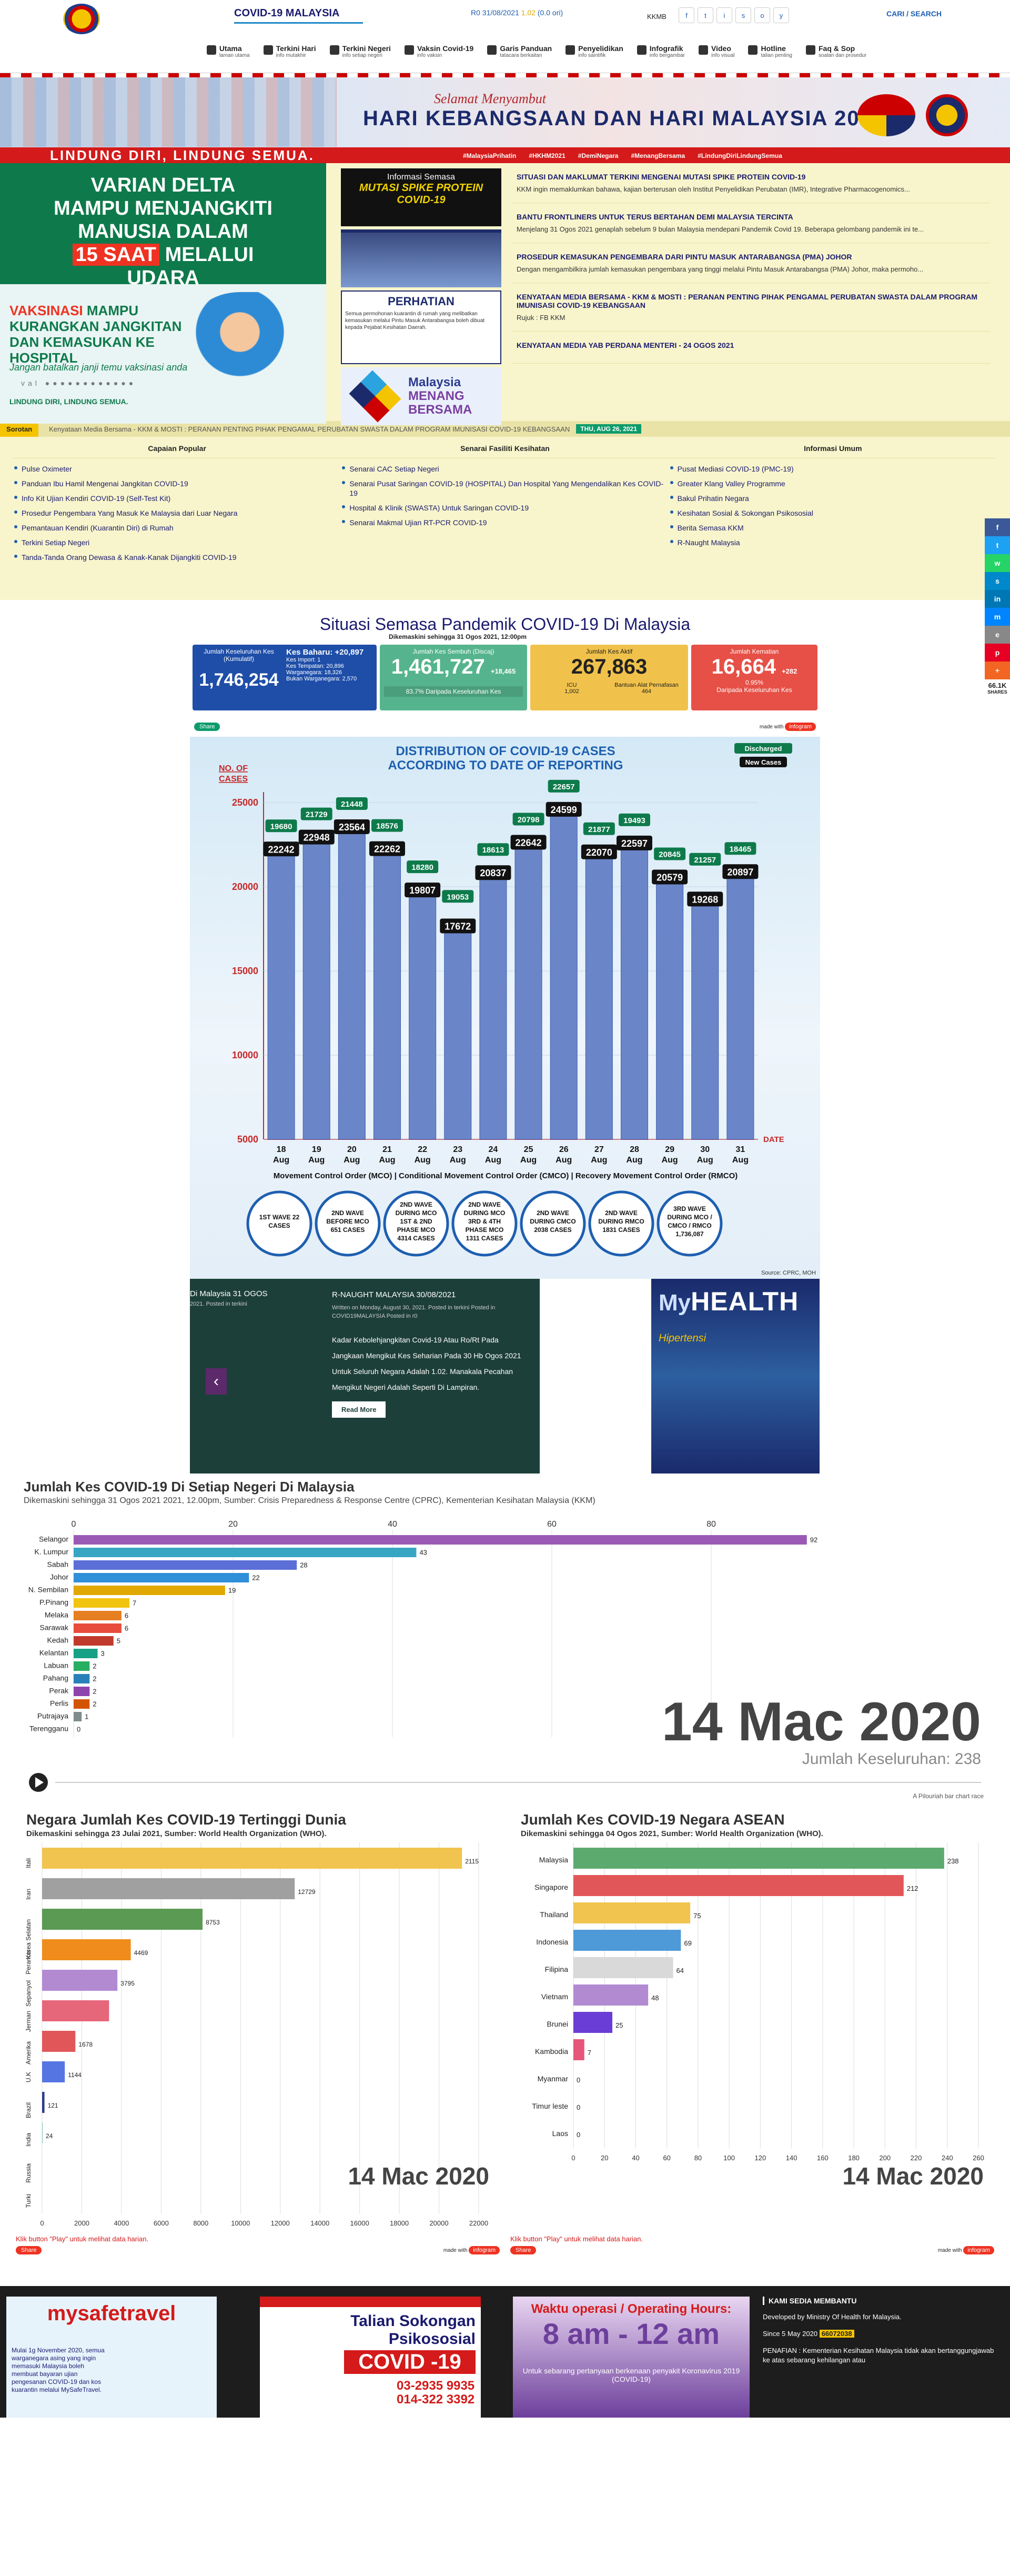 This screenshot has height=2576, width=1010. I want to click on nav-penyelidikan: Penyelidikan info saintifik, so click(594, 58).